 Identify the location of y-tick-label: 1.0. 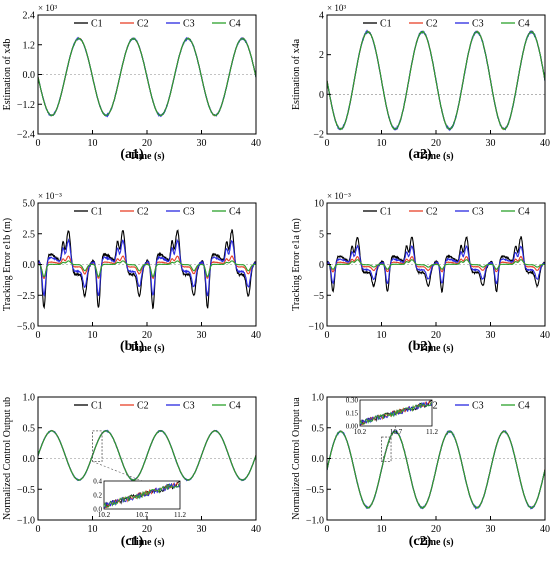
(29, 398).